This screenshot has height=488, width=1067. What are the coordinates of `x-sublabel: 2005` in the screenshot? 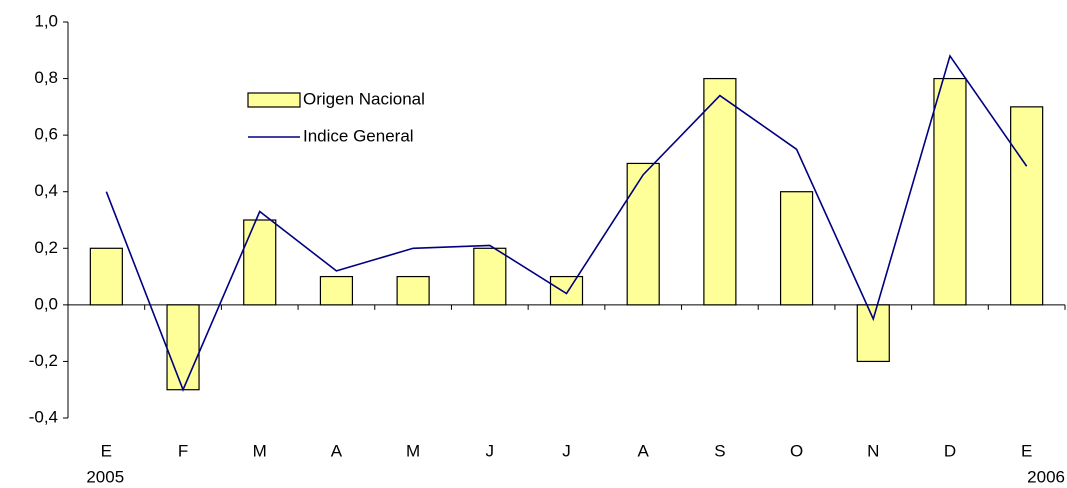 It's located at (105, 476).